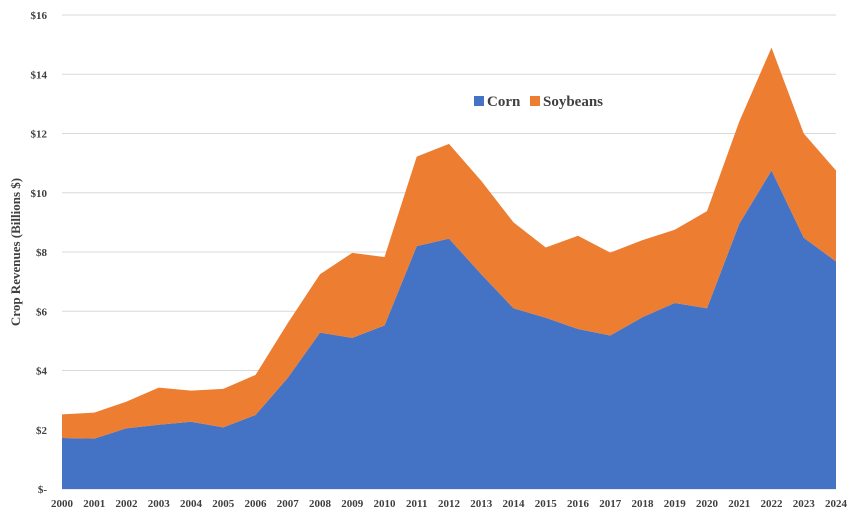  I want to click on y-tick-label: $2, so click(42, 431).